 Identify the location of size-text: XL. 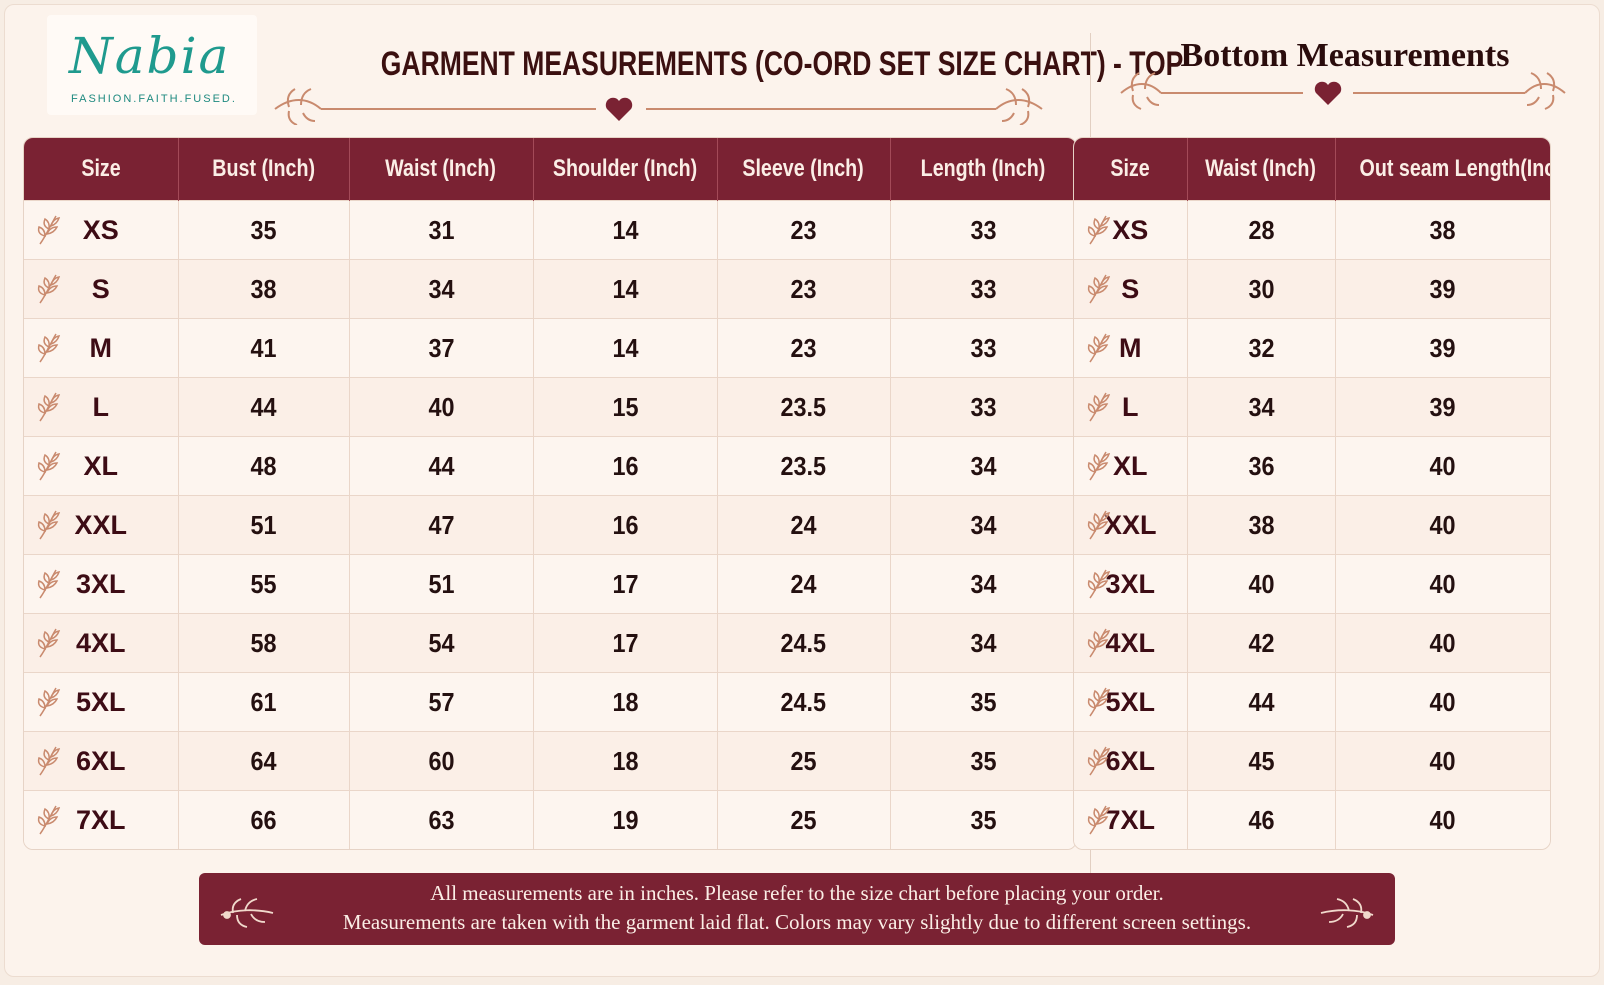
(1130, 465).